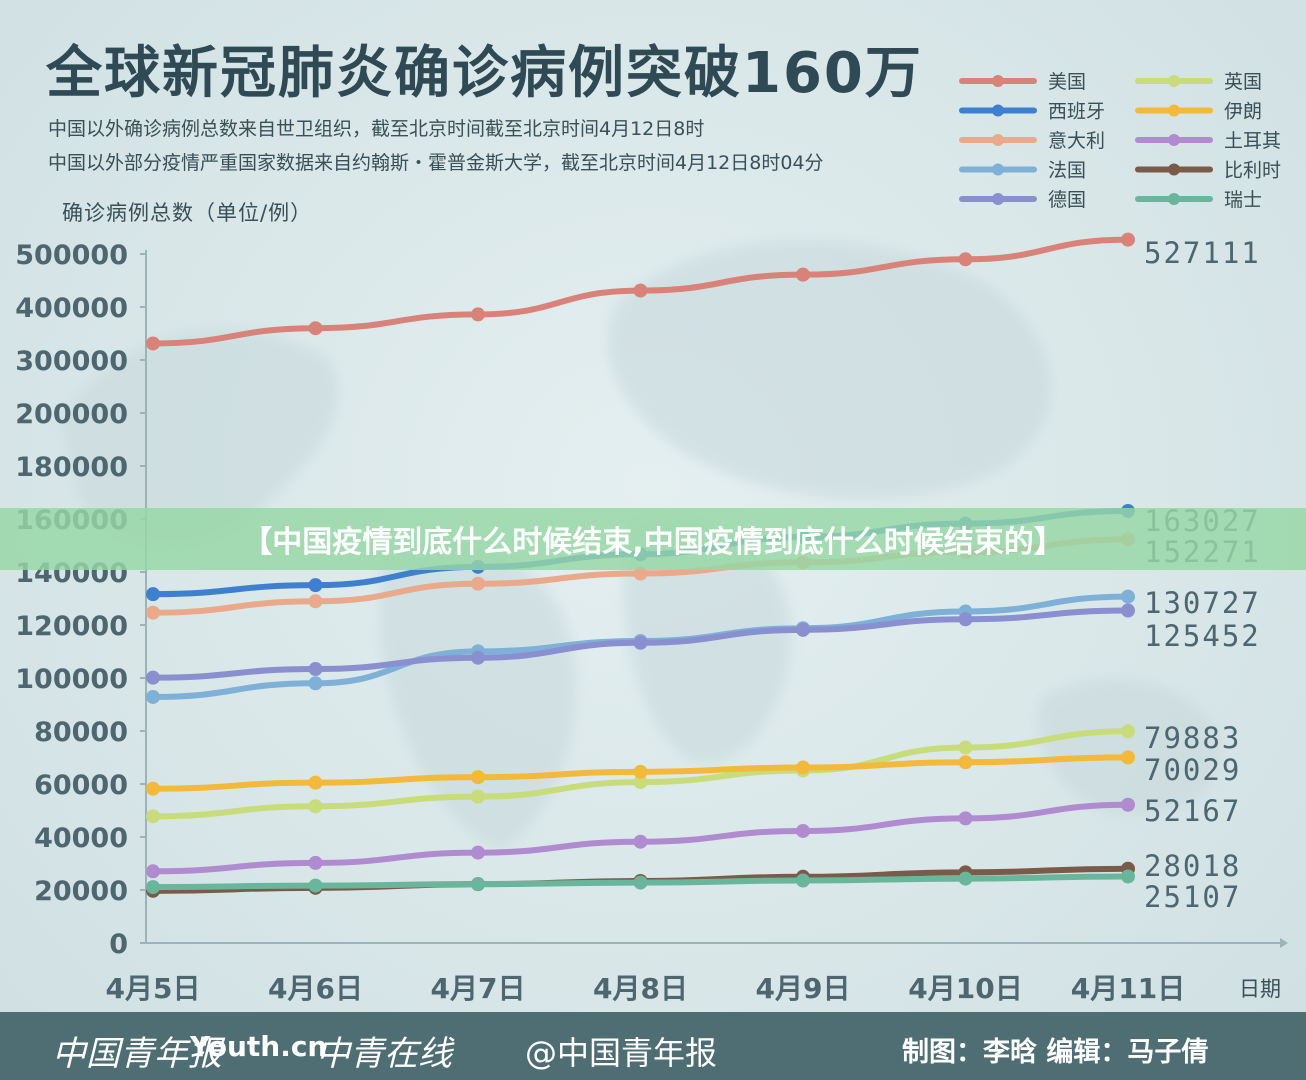 The image size is (1306, 1080). I want to click on credits: 制图：李晗 编辑：马子倩, so click(1055, 1052).